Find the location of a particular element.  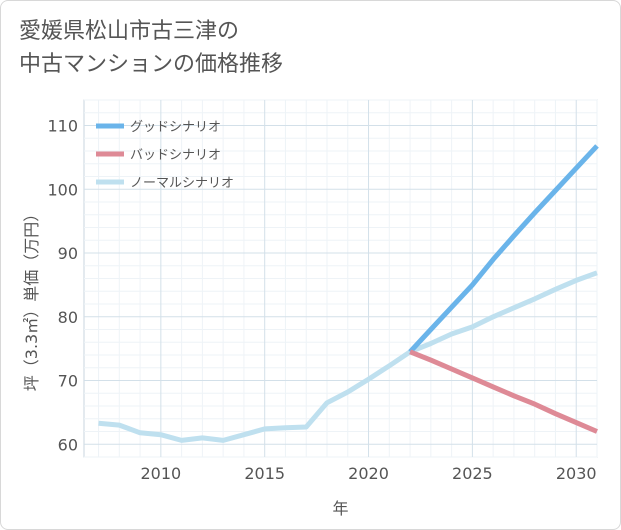

y-tick-label: 70 is located at coordinates (68, 381).